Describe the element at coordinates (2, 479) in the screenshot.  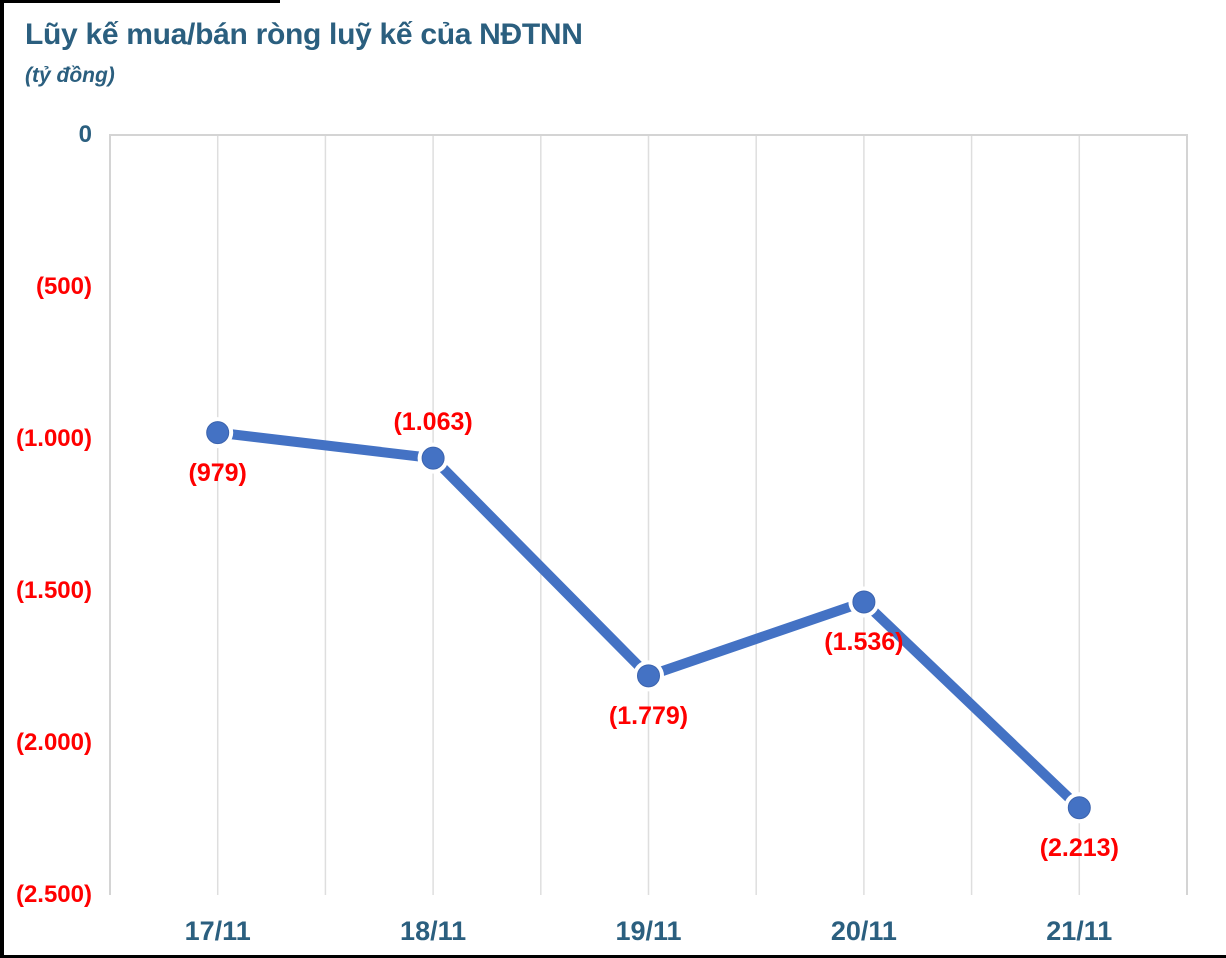
I see `screenshot-border-left` at that location.